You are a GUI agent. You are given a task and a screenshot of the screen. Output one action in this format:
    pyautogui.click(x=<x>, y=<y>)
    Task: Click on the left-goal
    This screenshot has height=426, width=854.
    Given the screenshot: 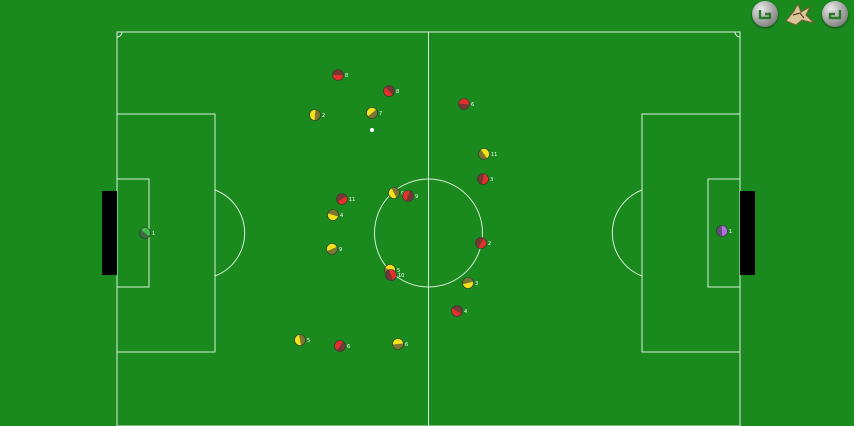 What is the action you would take?
    pyautogui.click(x=109, y=233)
    